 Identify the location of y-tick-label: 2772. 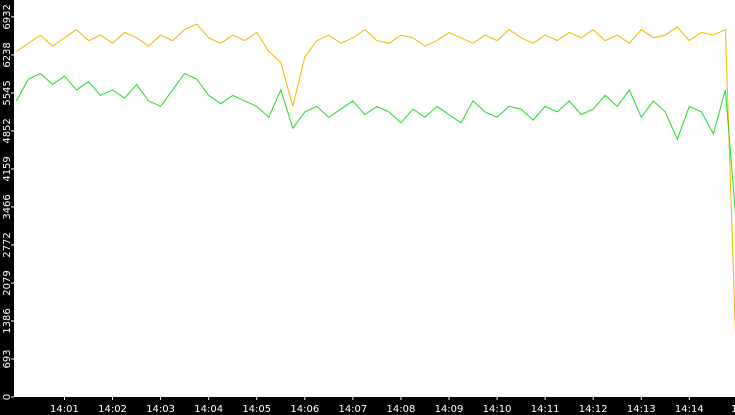
(7, 244).